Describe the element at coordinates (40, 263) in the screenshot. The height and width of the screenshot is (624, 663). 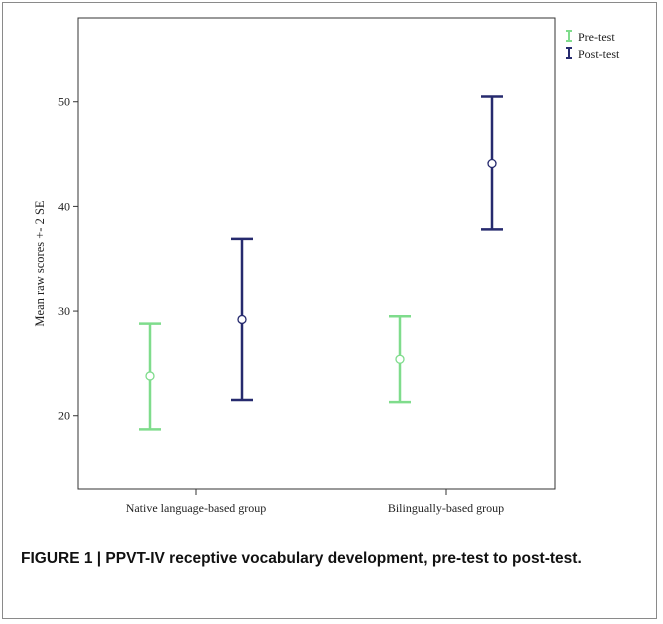
I see `y-axis-label: Mean raw scores +- 2 SE` at that location.